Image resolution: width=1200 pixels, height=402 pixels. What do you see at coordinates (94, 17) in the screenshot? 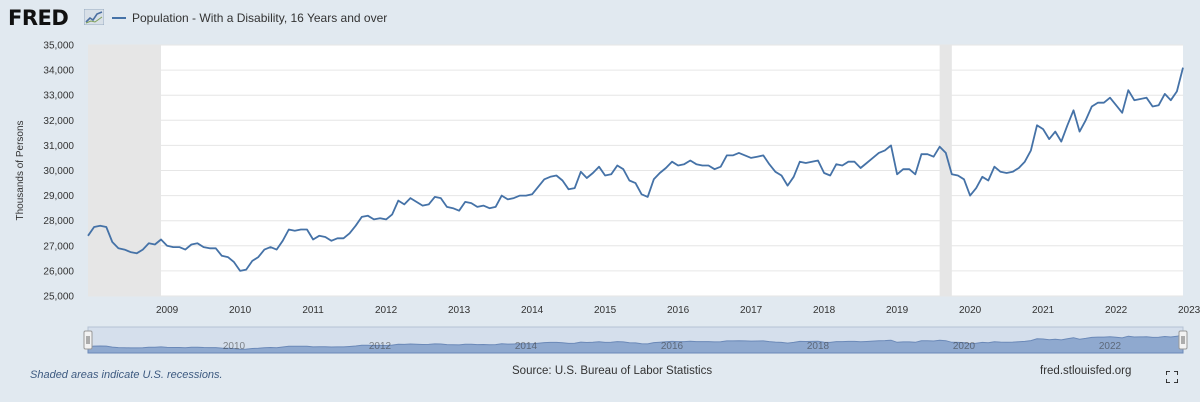
I see `chart-line-icon` at bounding box center [94, 17].